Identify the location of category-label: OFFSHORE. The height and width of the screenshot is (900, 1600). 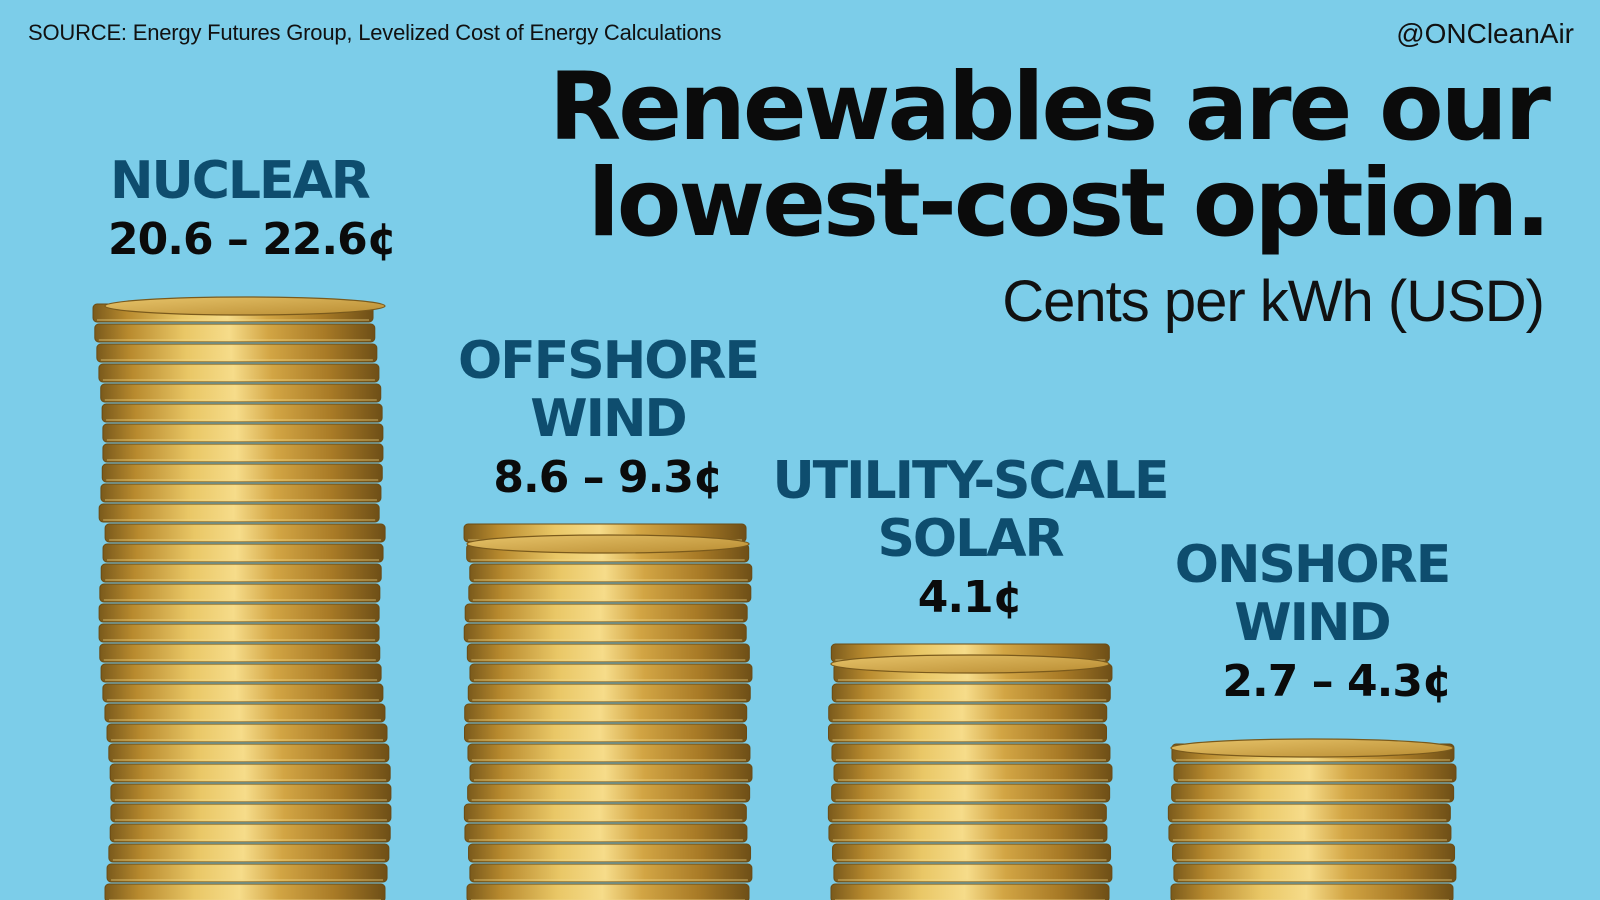
(608, 361).